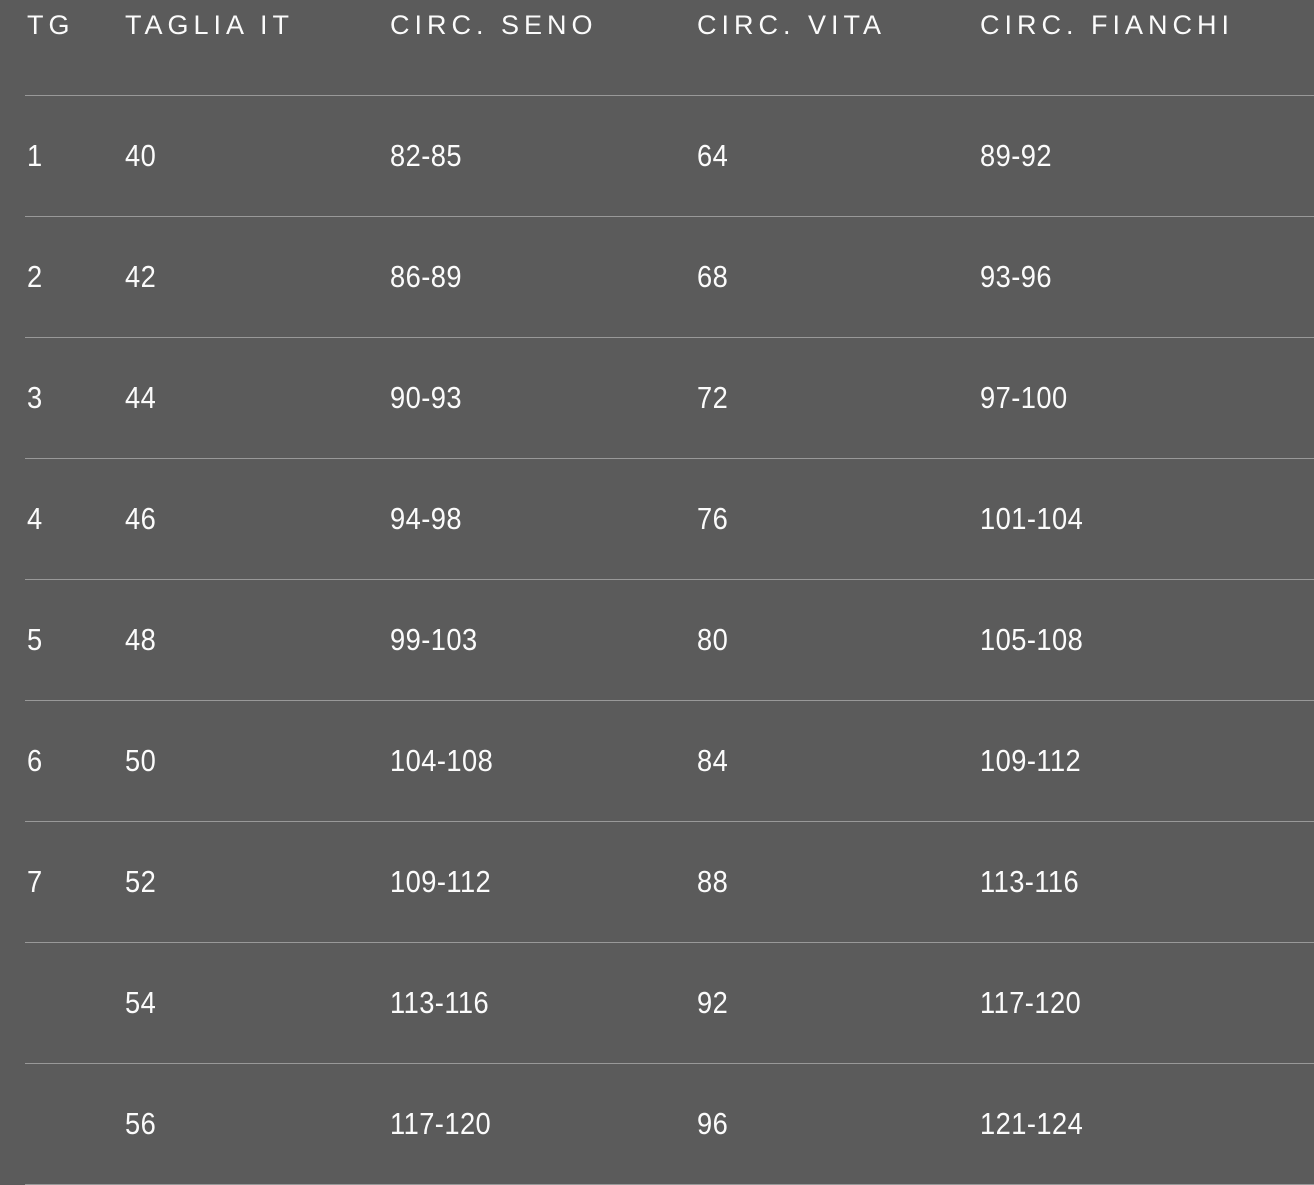 The width and height of the screenshot is (1314, 1185). What do you see at coordinates (257, 882) in the screenshot?
I see `cell-taglia-it: 52` at bounding box center [257, 882].